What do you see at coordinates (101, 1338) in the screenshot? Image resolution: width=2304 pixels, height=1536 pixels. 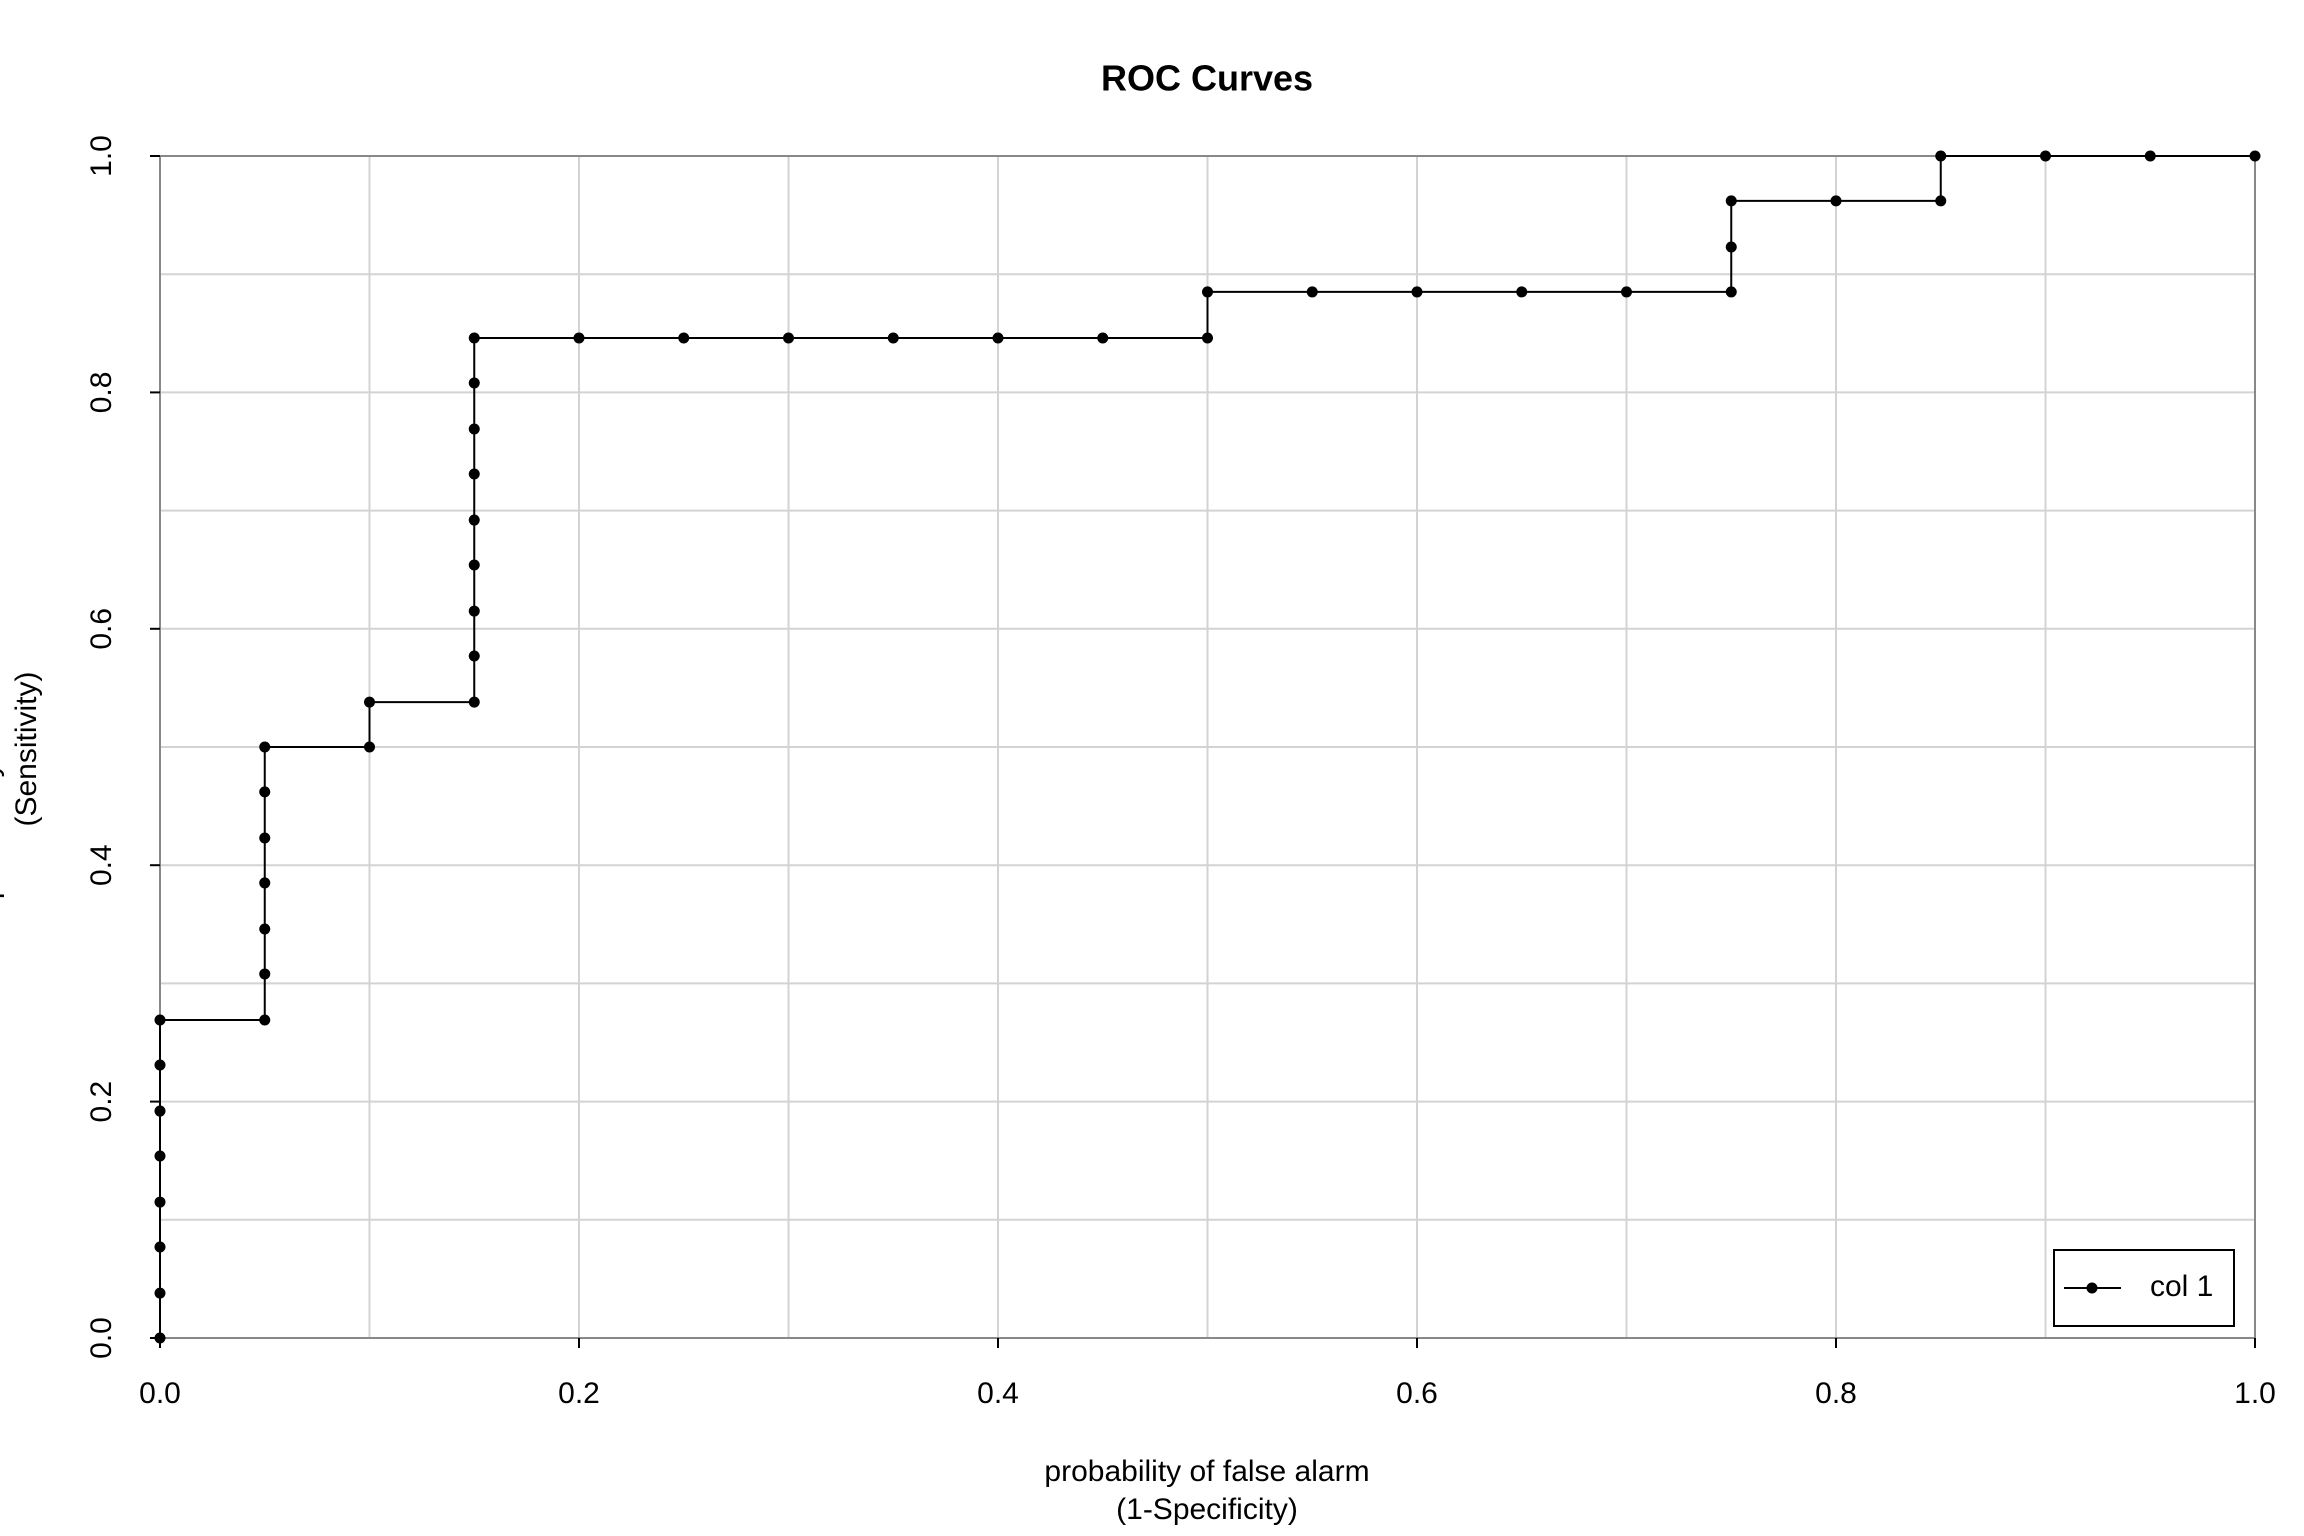 I see `y-tick-label: 0.0` at bounding box center [101, 1338].